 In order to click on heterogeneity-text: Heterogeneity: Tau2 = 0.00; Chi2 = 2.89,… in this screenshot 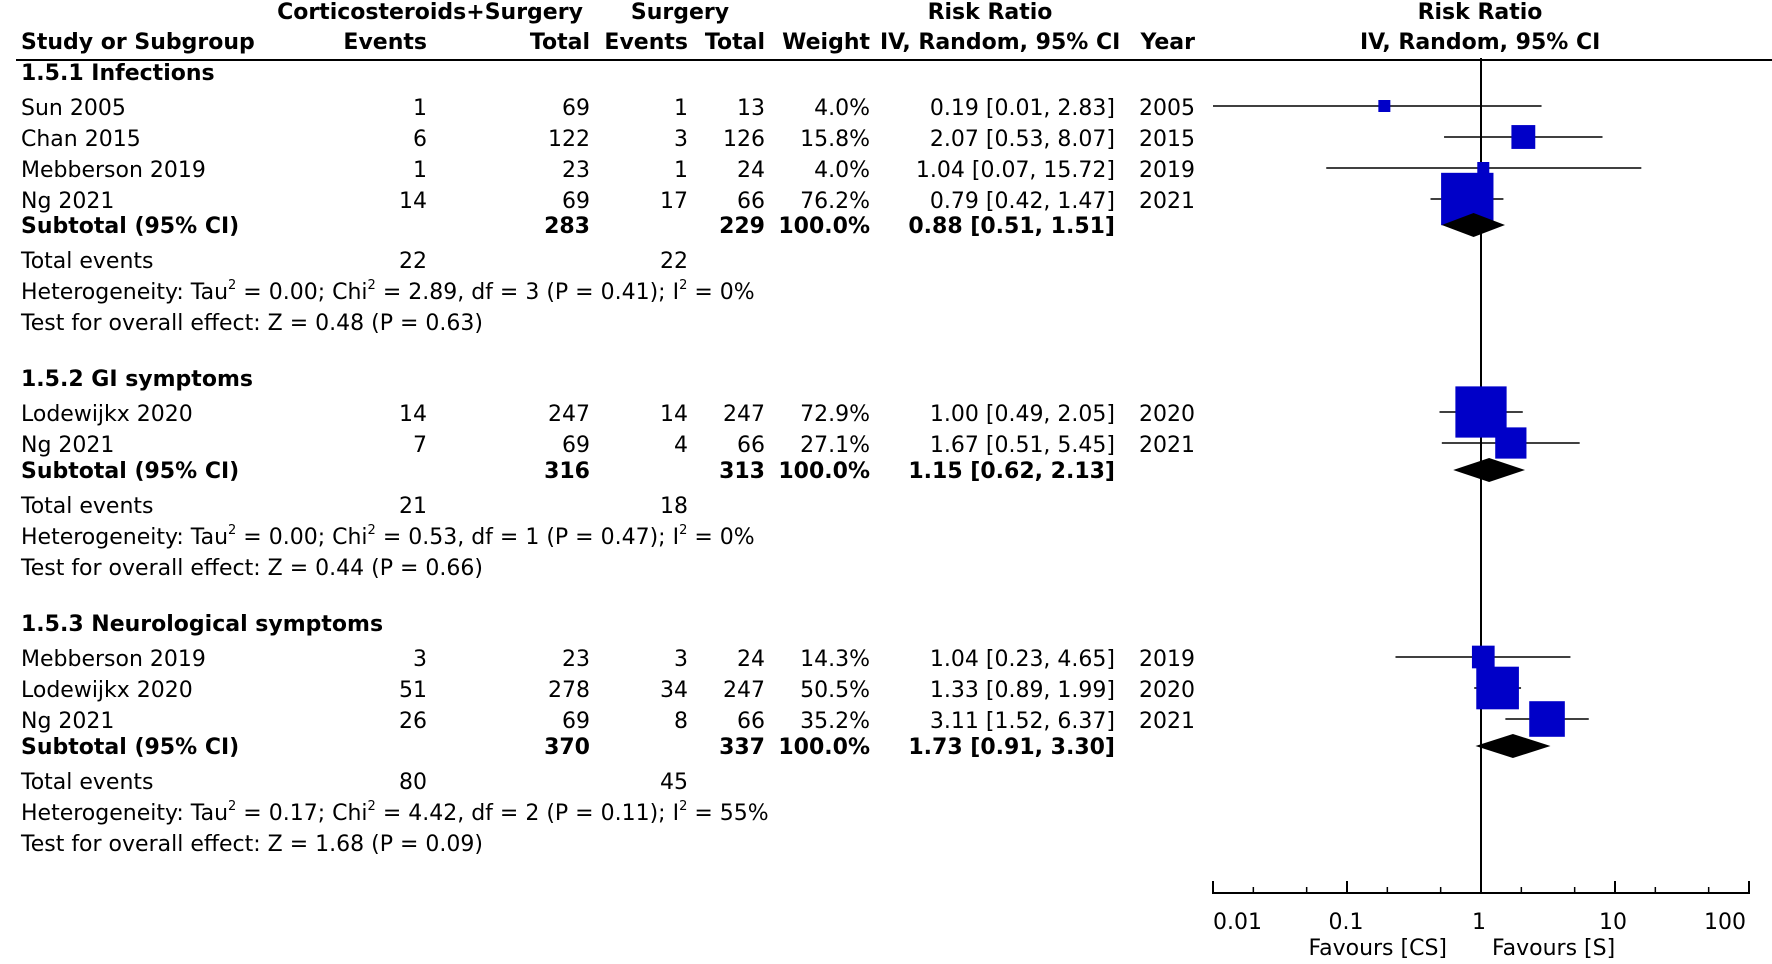, I will do `click(388, 291)`.